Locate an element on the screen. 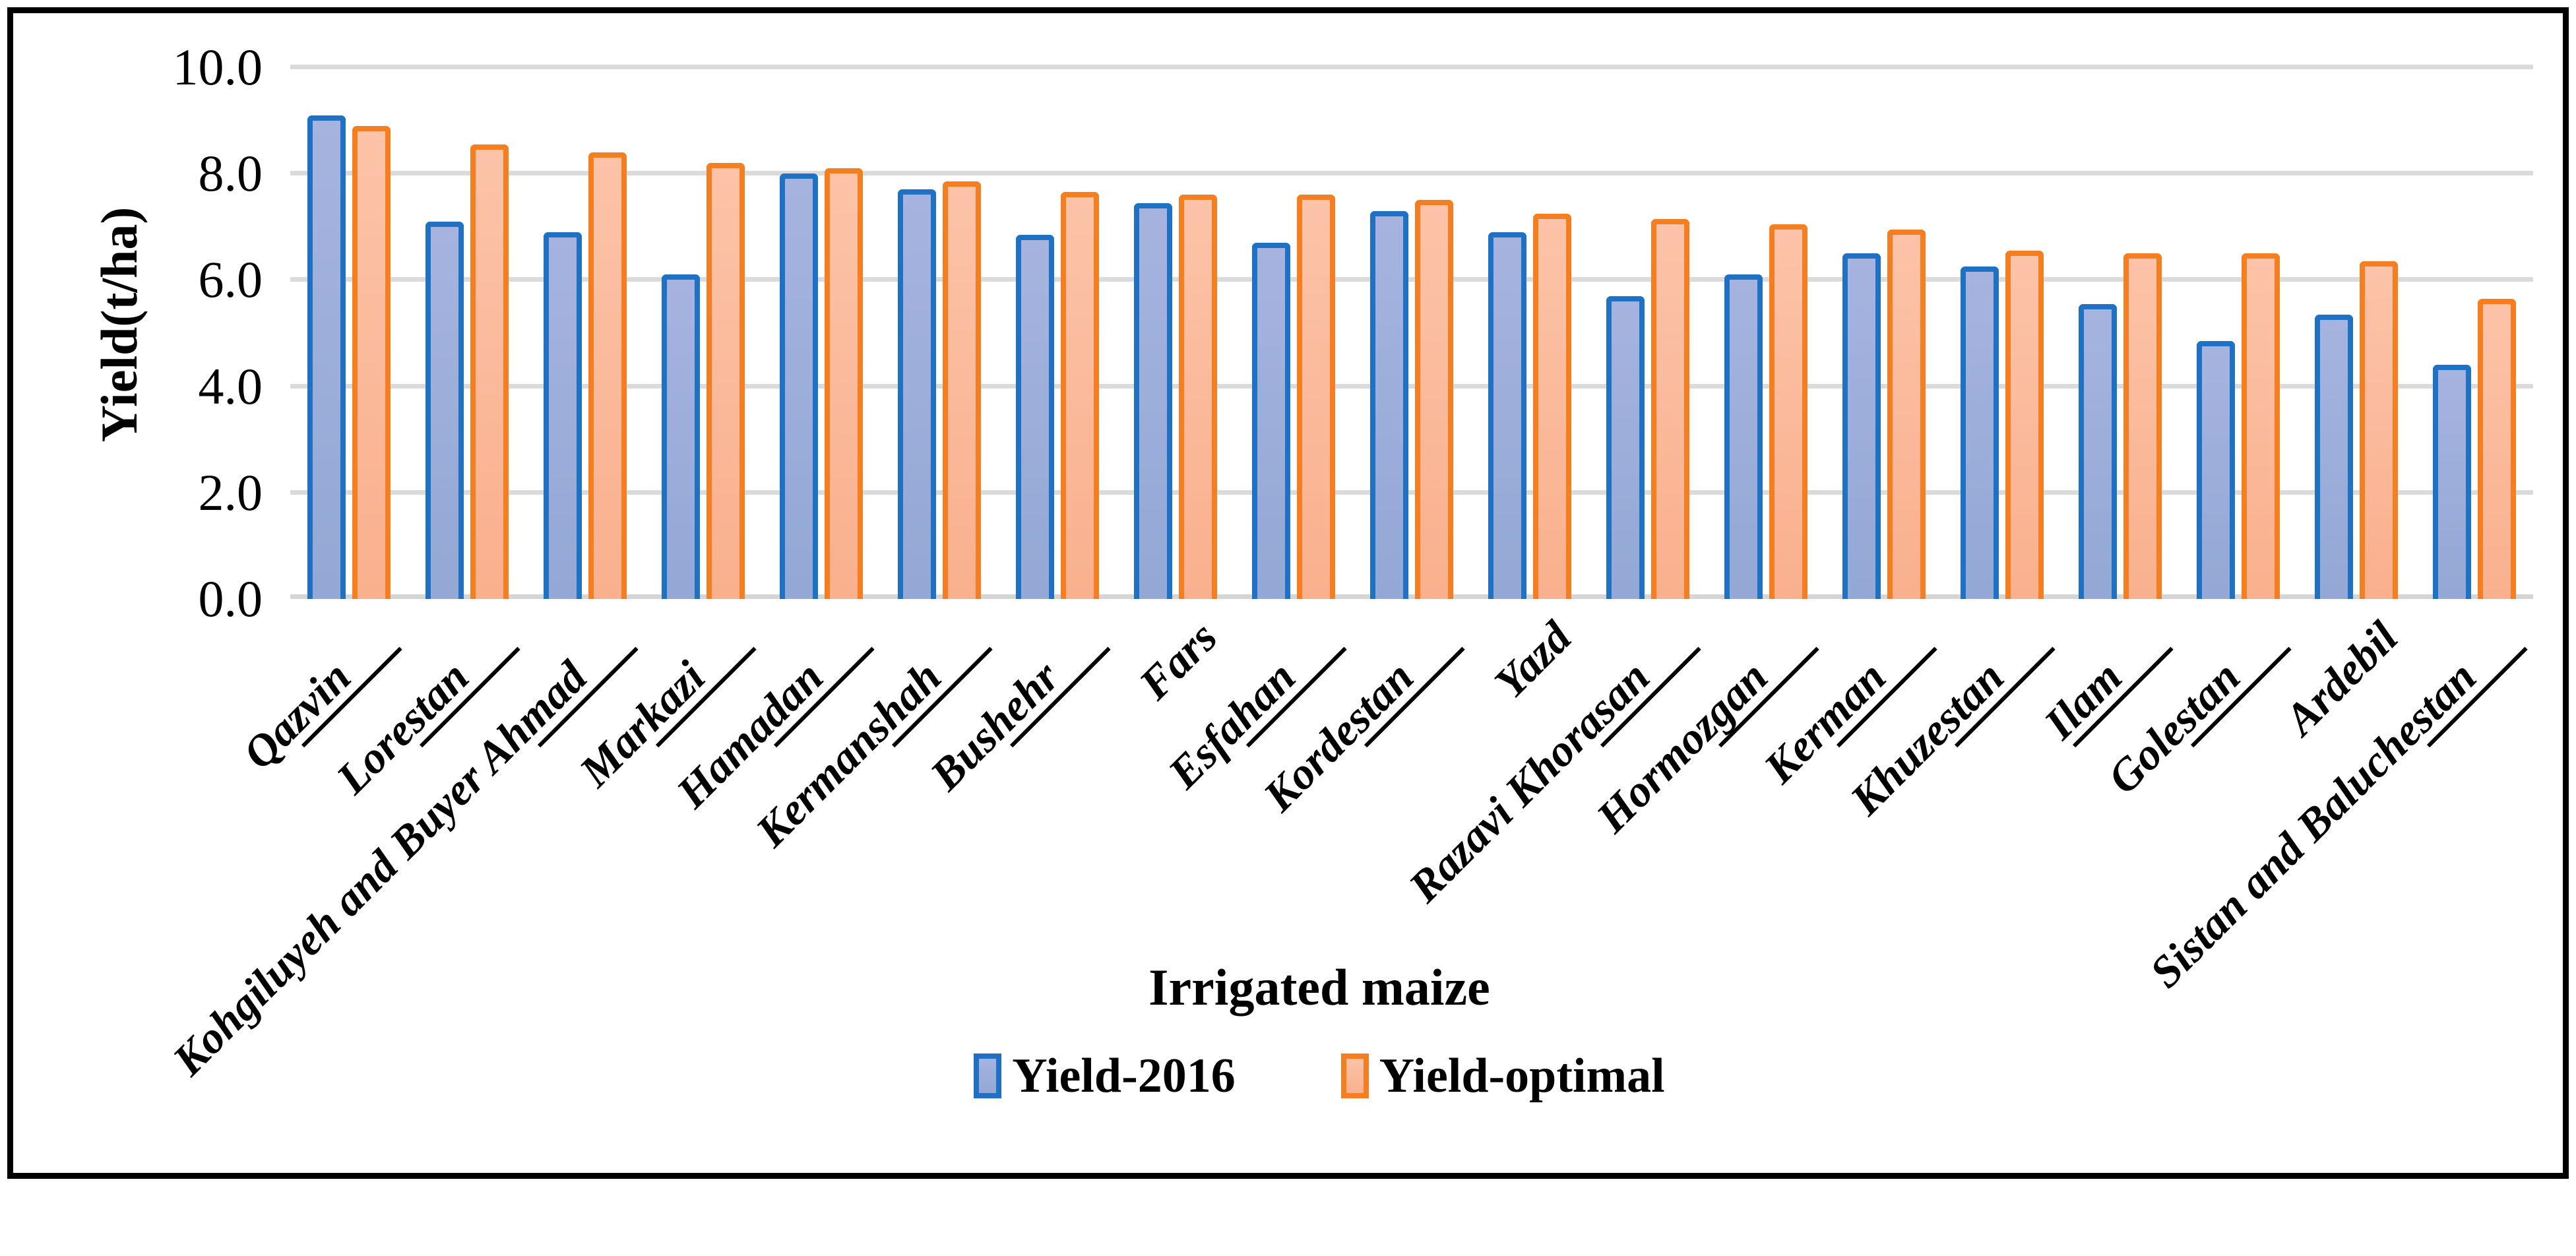 The image size is (2576, 1256). bar-yield-2016-fars is located at coordinates (1153, 401).